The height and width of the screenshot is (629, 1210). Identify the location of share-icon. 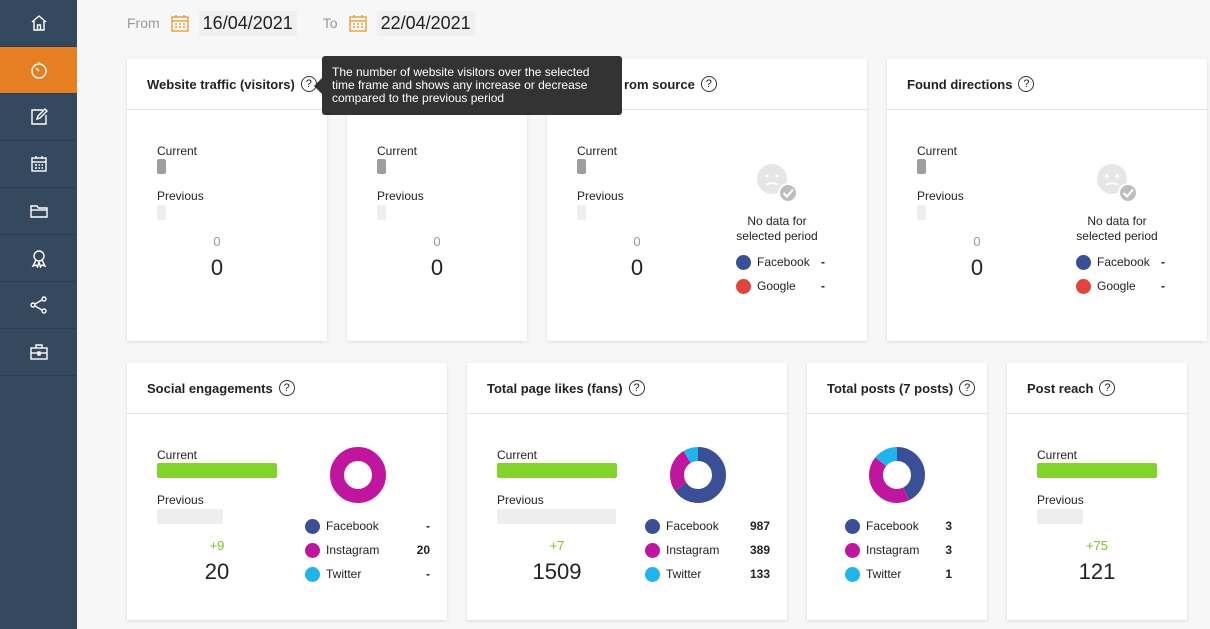
(38, 305).